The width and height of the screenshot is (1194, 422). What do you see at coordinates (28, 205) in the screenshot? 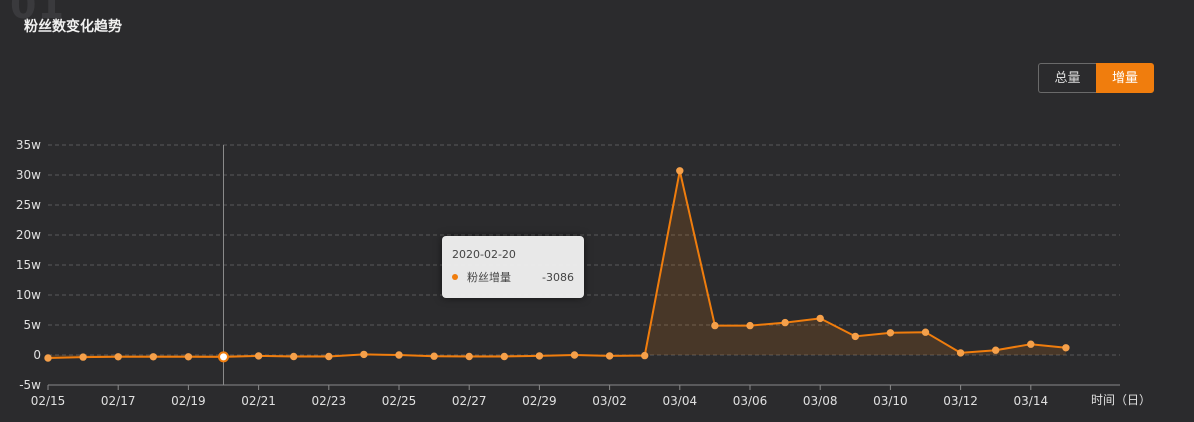
I see `y-tick-label: 25w` at bounding box center [28, 205].